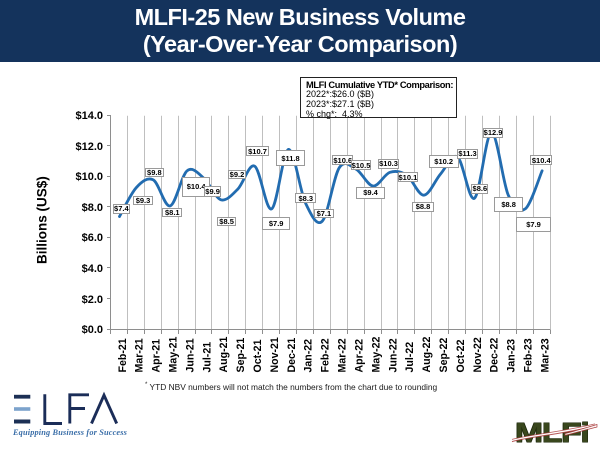  I want to click on svg-text: Sep-21, so click(241, 355).